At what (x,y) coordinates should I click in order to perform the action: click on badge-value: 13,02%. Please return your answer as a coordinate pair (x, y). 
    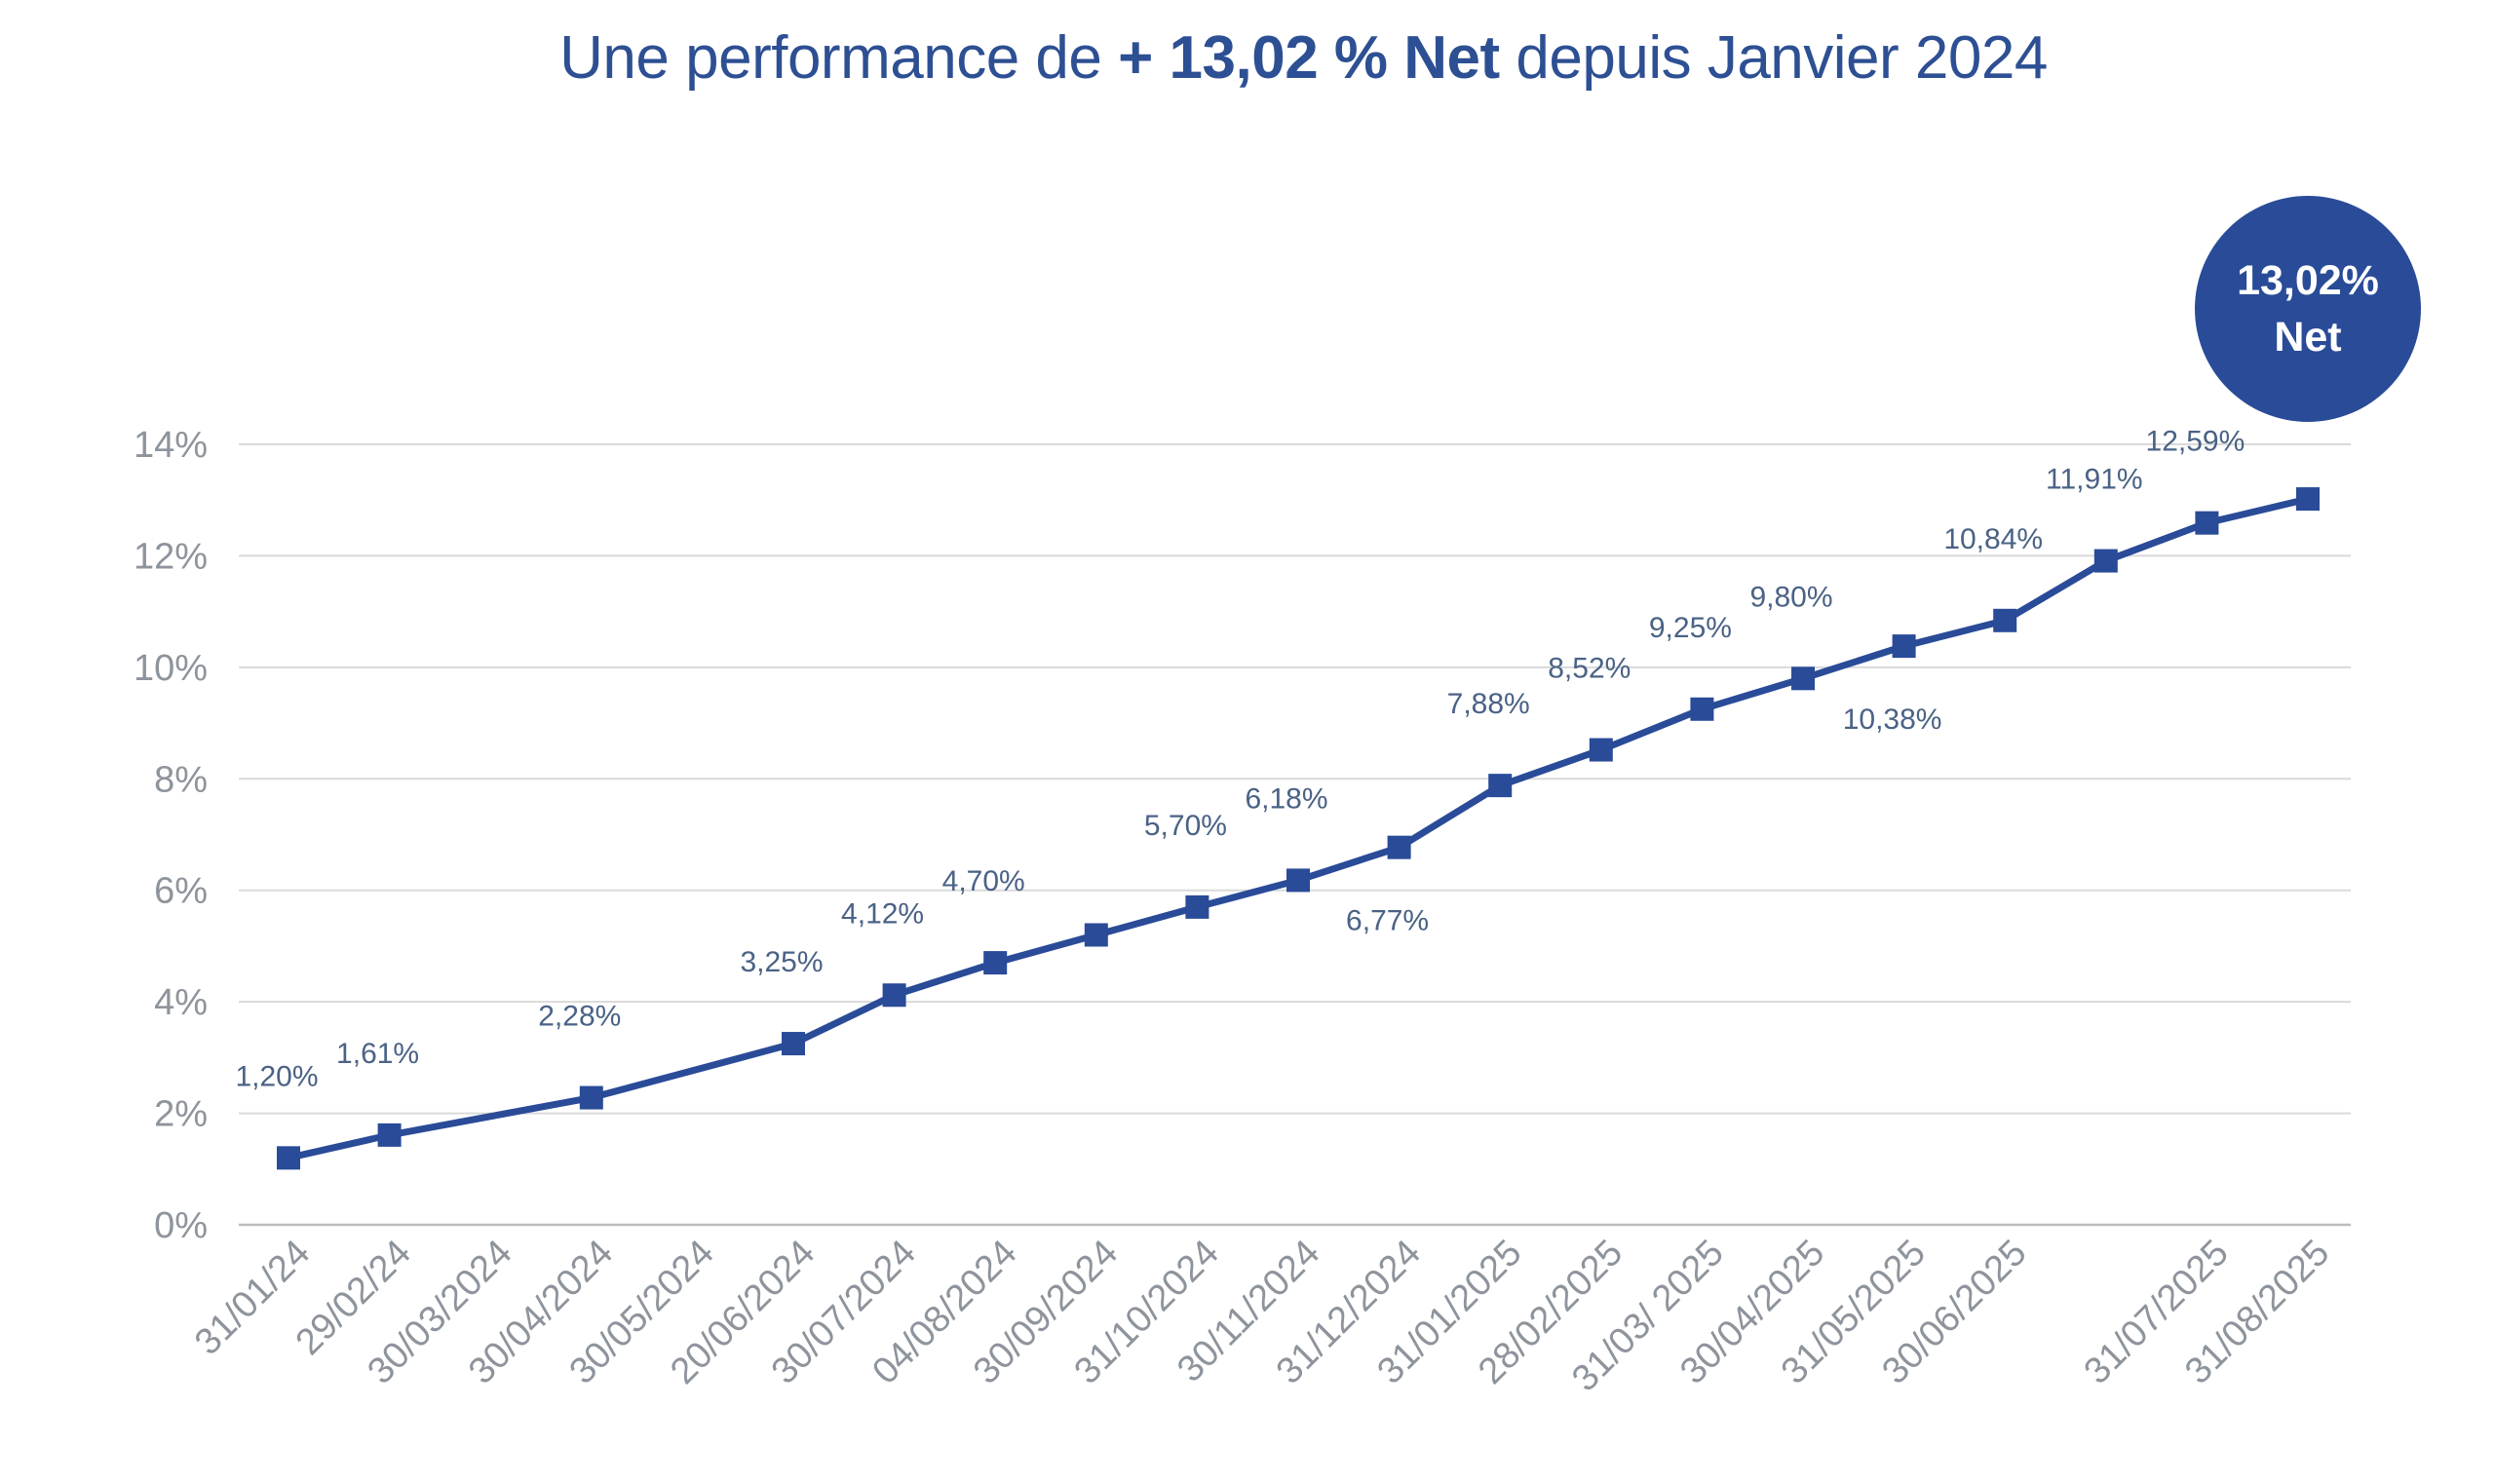
    Looking at the image, I should click on (2308, 280).